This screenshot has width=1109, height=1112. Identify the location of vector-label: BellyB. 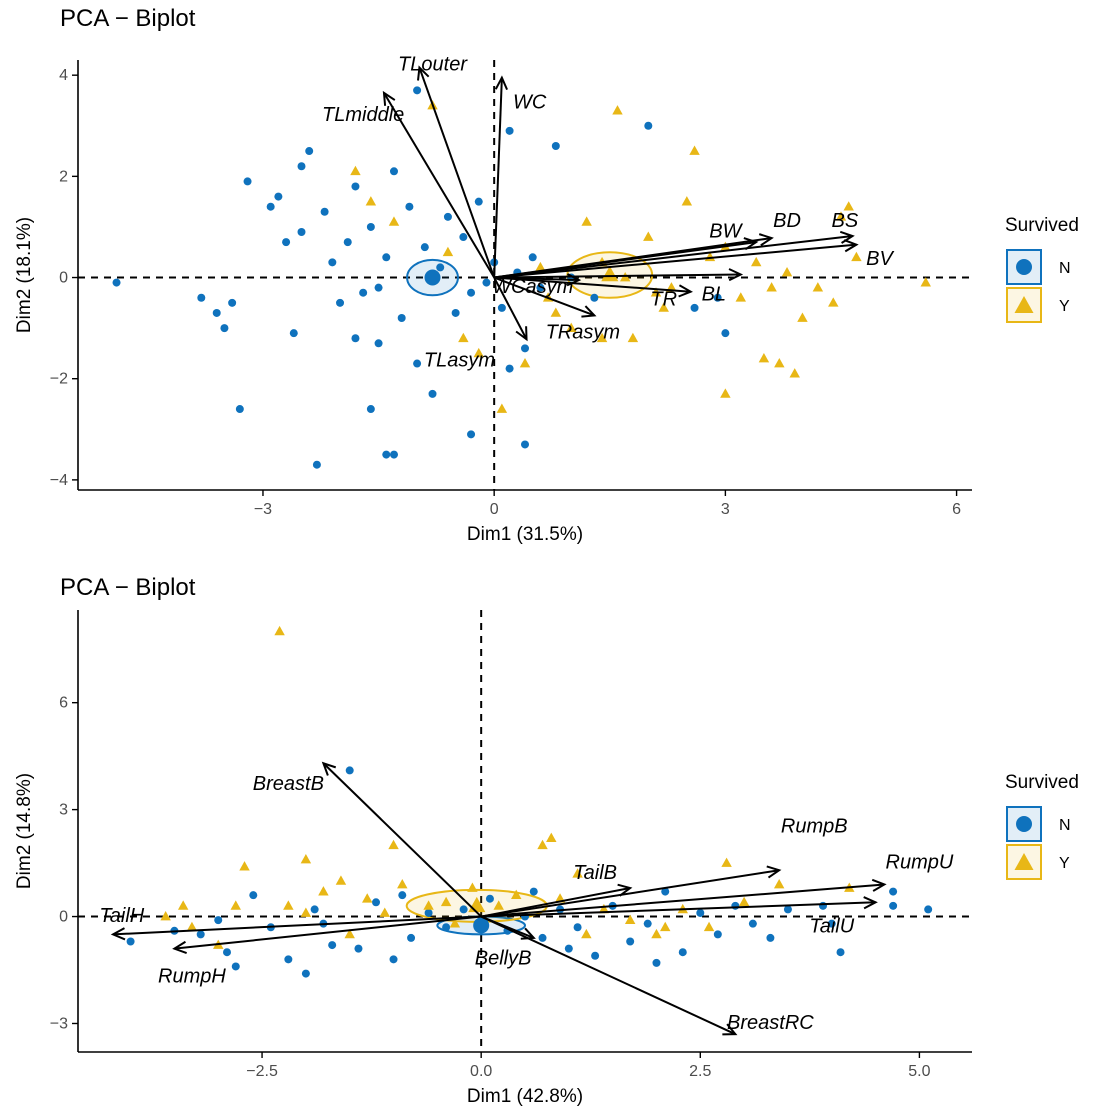
(503, 959).